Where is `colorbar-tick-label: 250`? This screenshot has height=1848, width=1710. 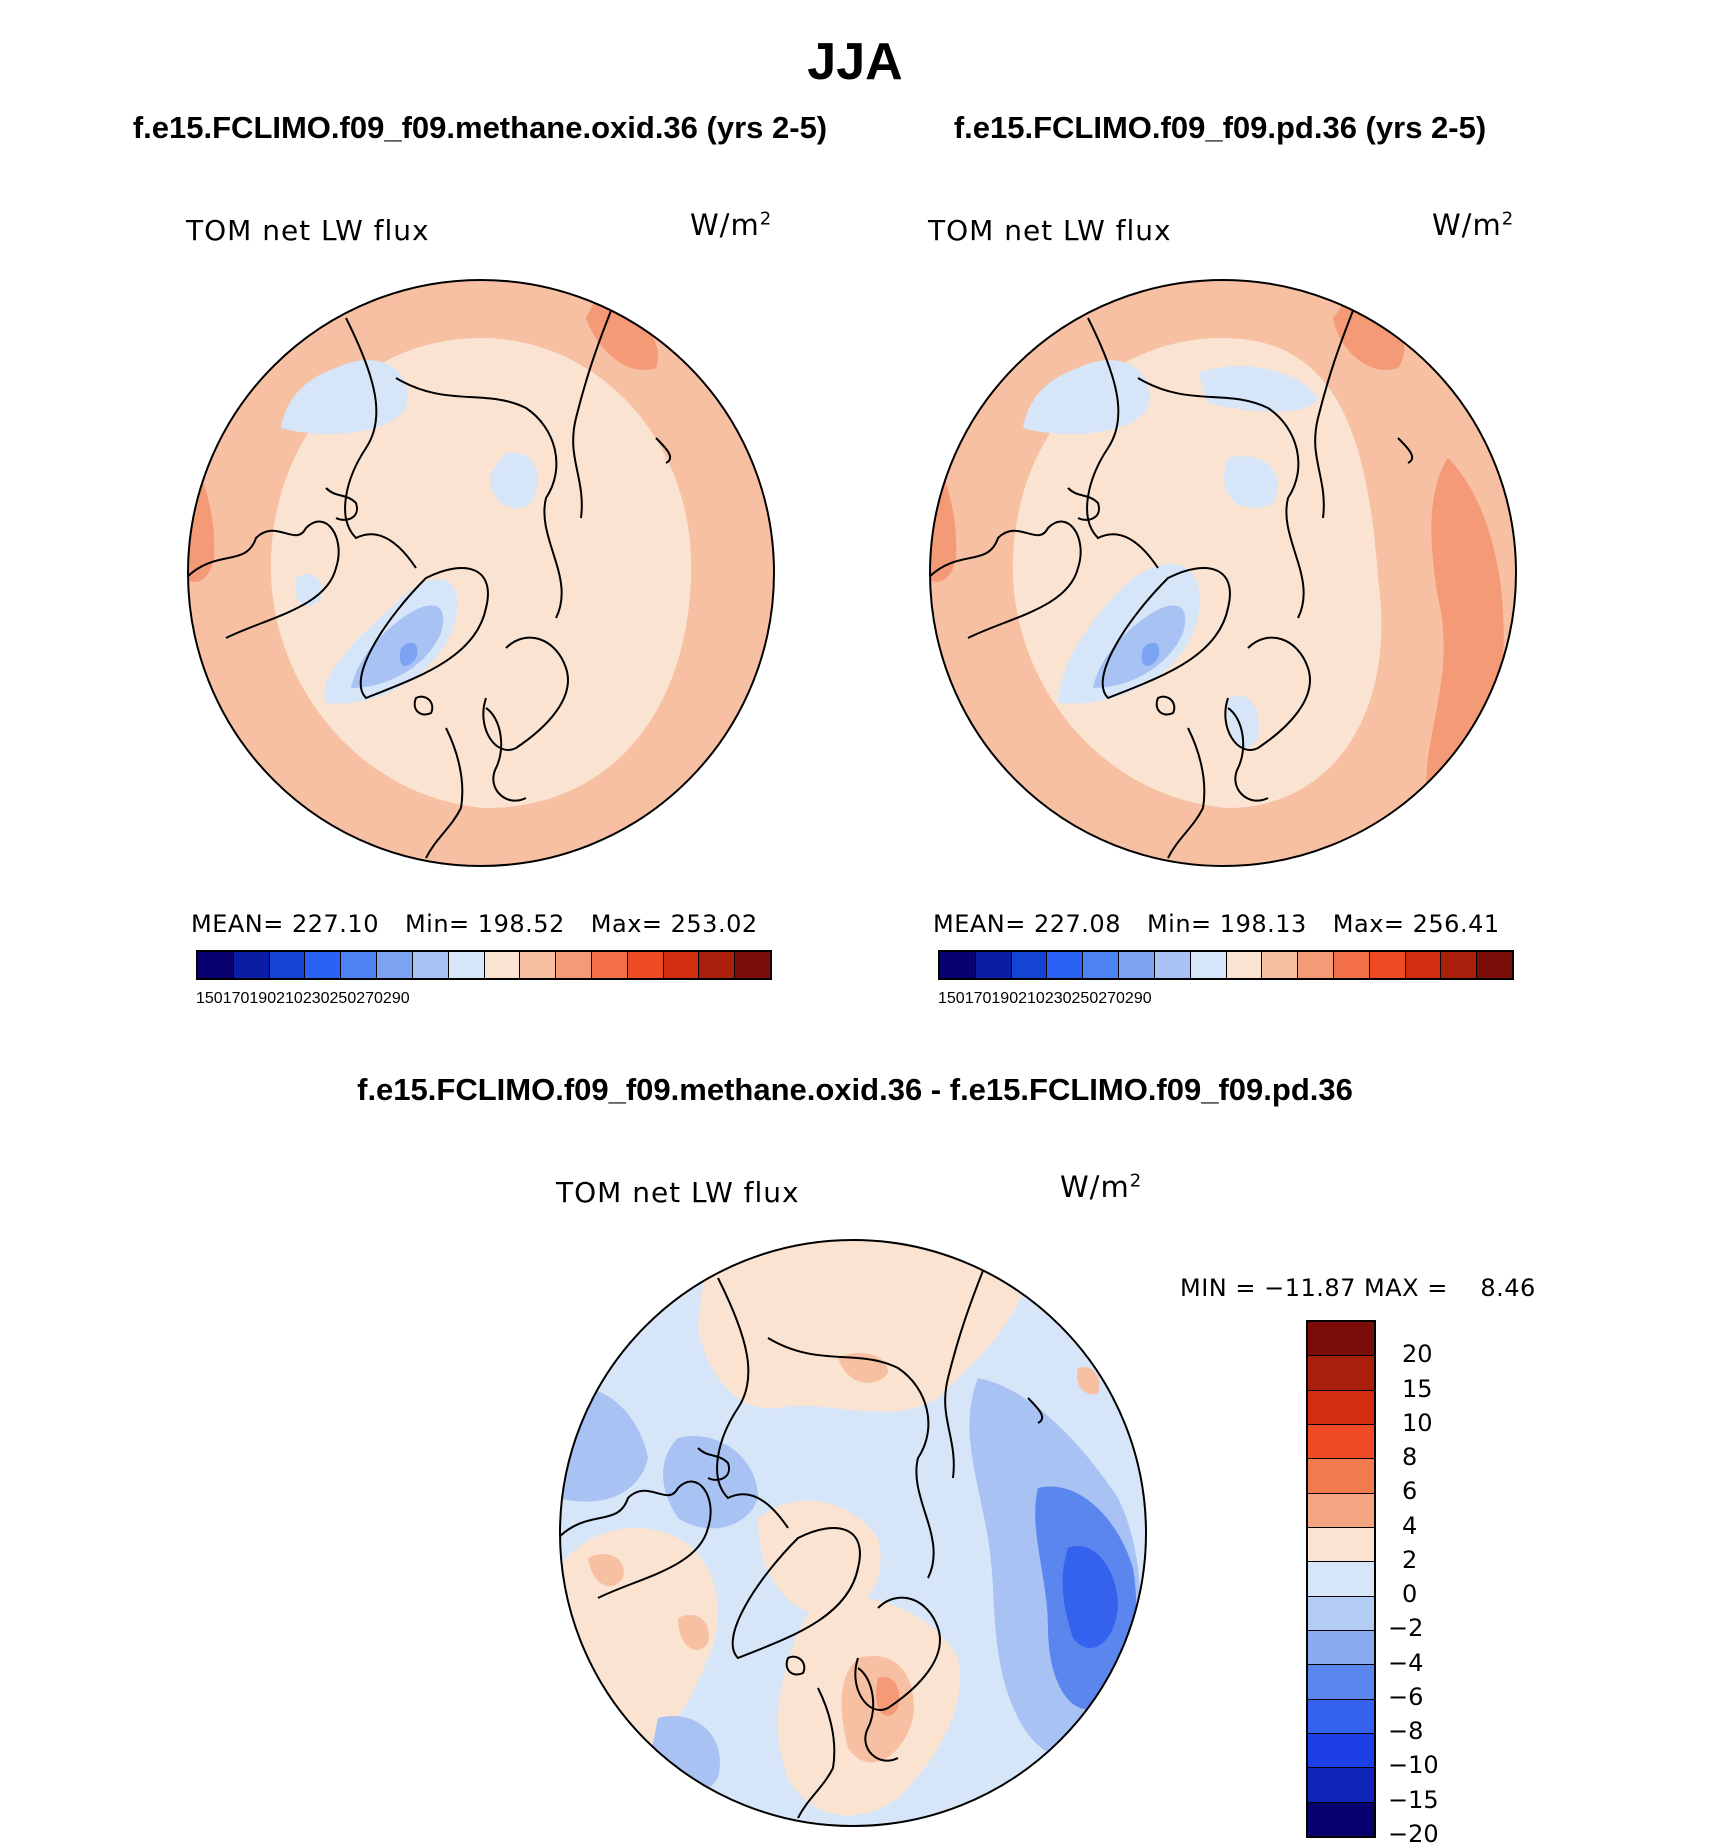
colorbar-tick-label: 250 is located at coordinates (343, 998).